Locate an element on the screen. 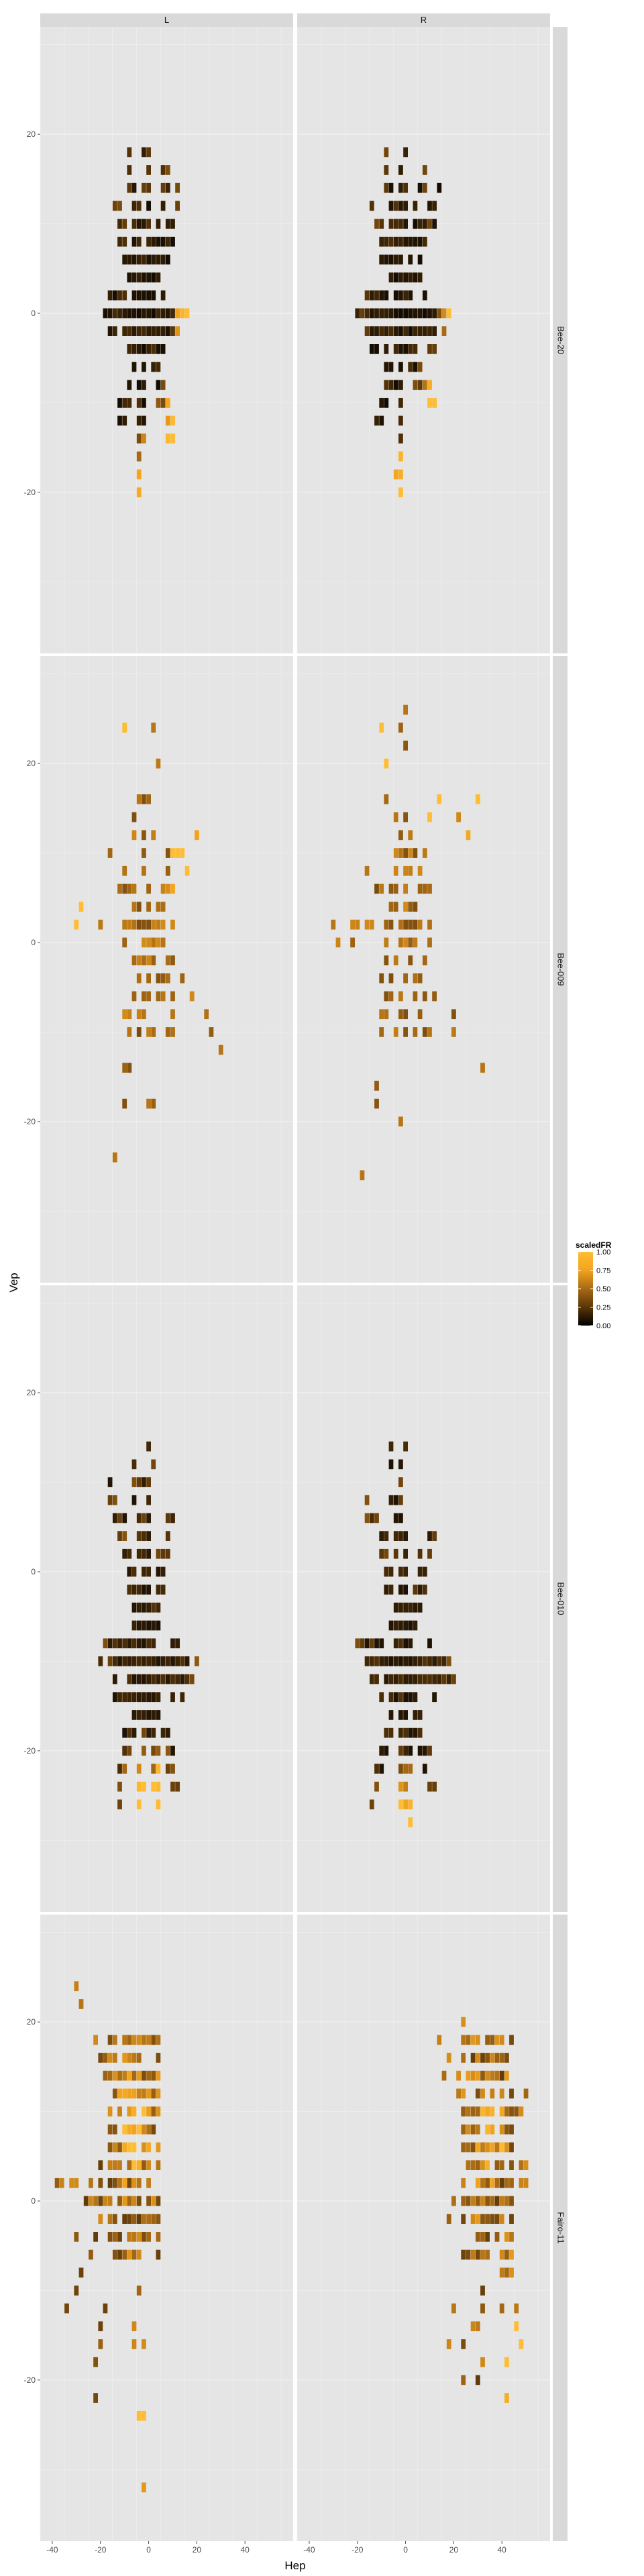 Image resolution: width=644 pixels, height=2576 pixels. x-tick-label: 0 is located at coordinates (405, 2550).